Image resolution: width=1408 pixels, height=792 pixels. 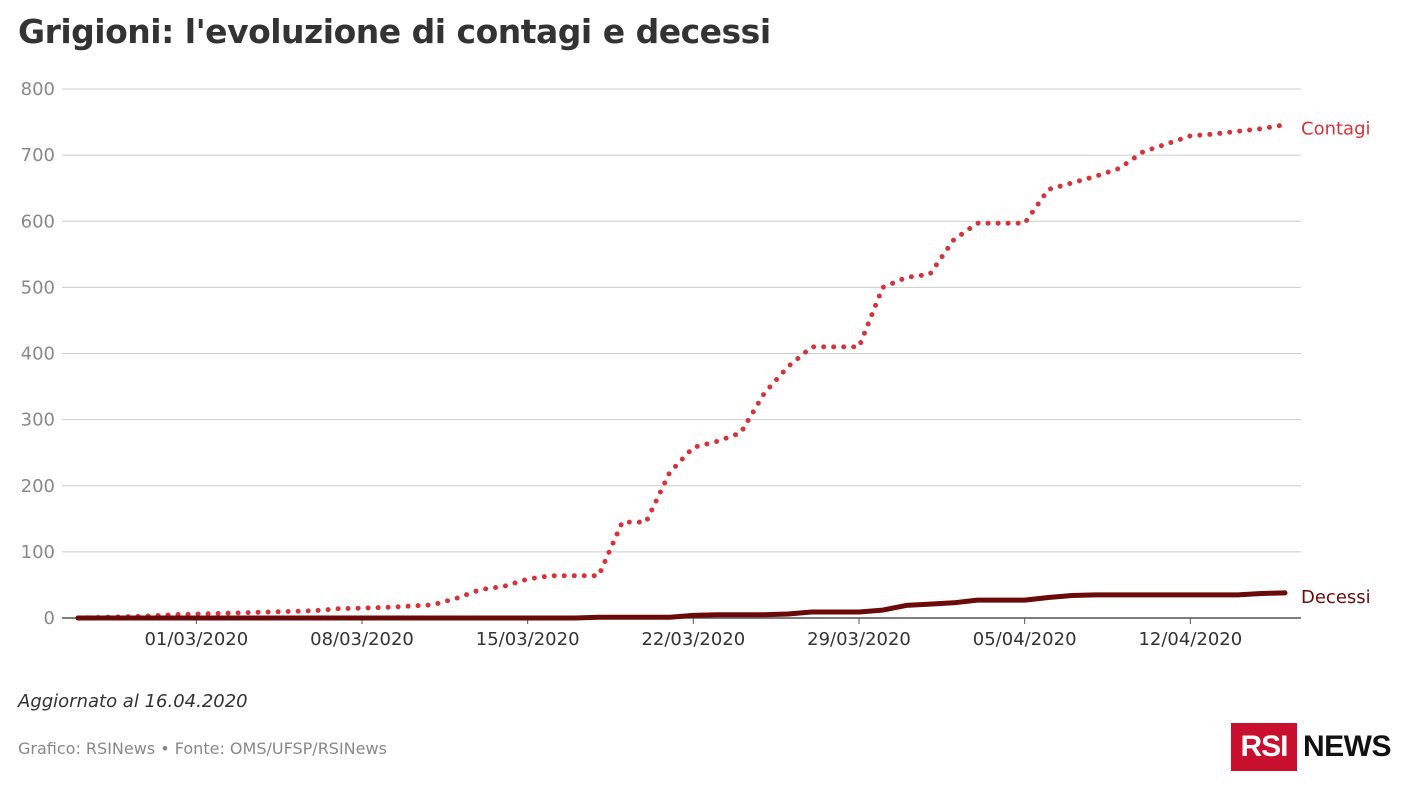 I want to click on x-tick-label: 08/03/2020, so click(x=362, y=639).